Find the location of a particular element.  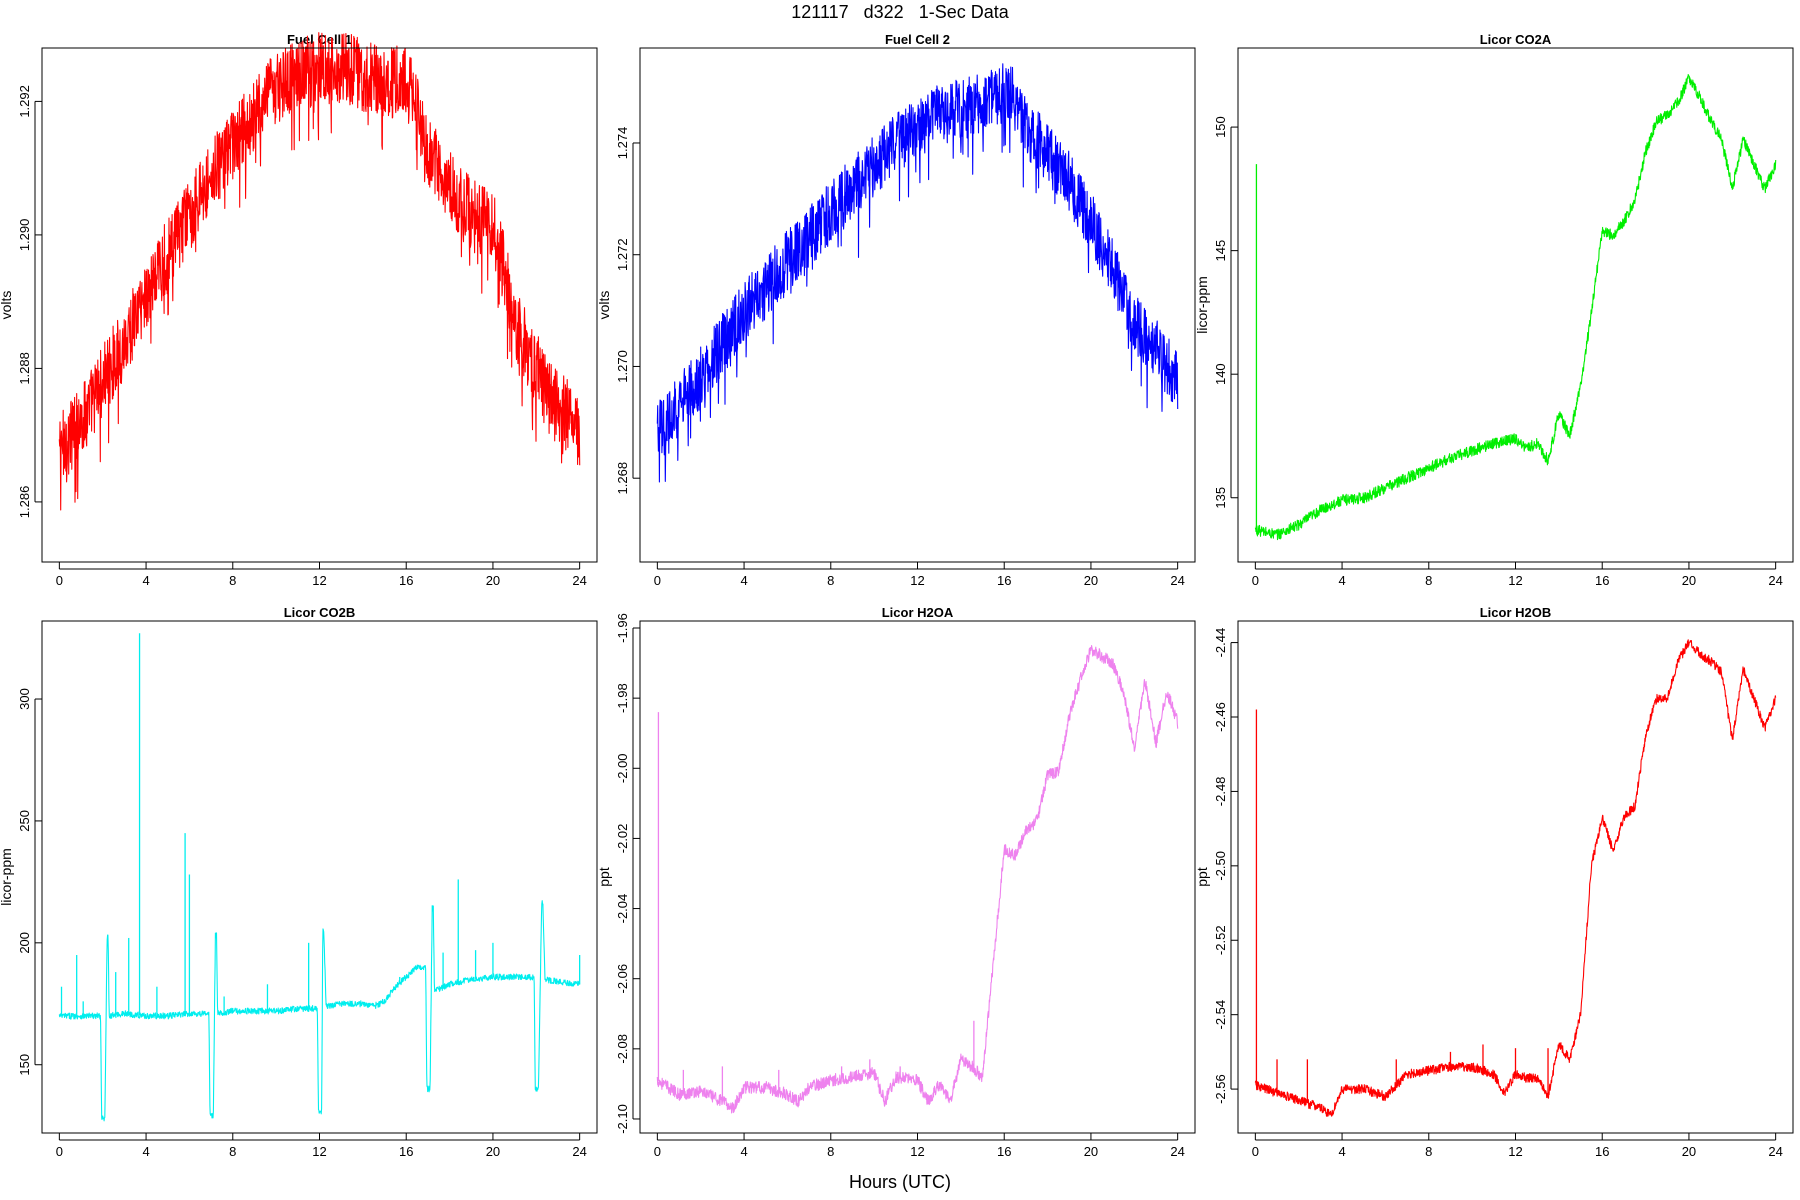

y-tick-label: 1.274 is located at coordinates (622, 143).